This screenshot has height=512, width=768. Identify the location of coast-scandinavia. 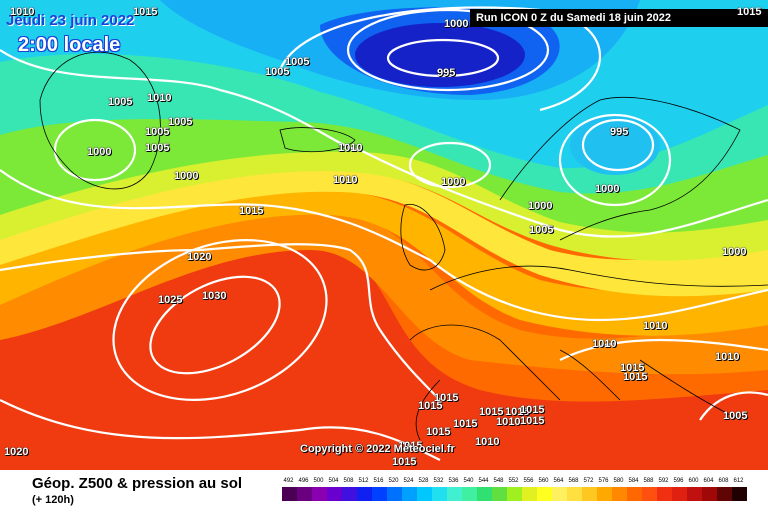
(620, 169).